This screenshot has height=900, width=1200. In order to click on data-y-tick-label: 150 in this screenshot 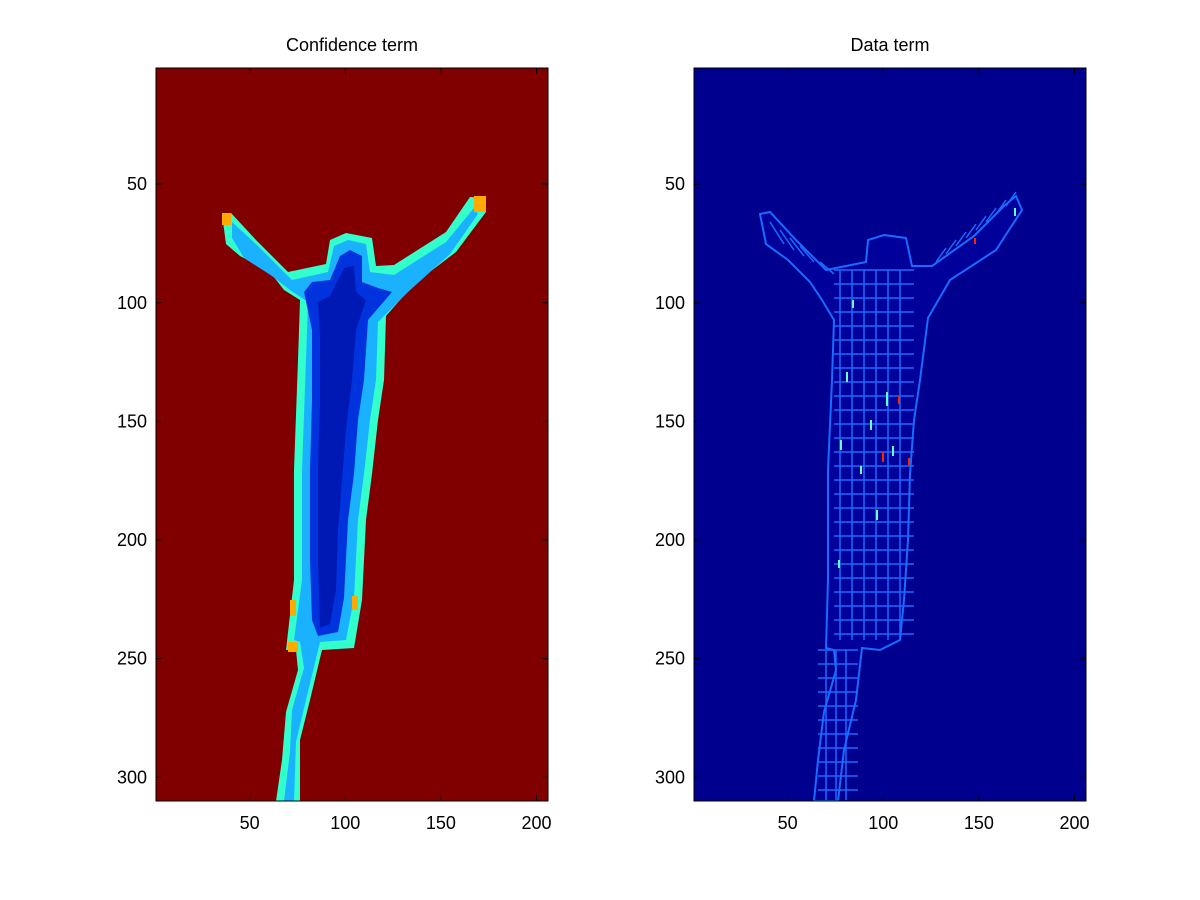, I will do `click(670, 421)`.